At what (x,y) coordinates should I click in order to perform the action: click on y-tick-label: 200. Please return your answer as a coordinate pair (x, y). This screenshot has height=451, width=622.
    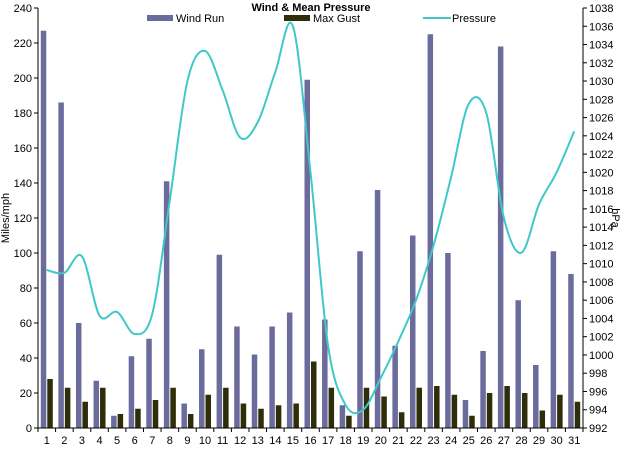
    Looking at the image, I should click on (23, 79).